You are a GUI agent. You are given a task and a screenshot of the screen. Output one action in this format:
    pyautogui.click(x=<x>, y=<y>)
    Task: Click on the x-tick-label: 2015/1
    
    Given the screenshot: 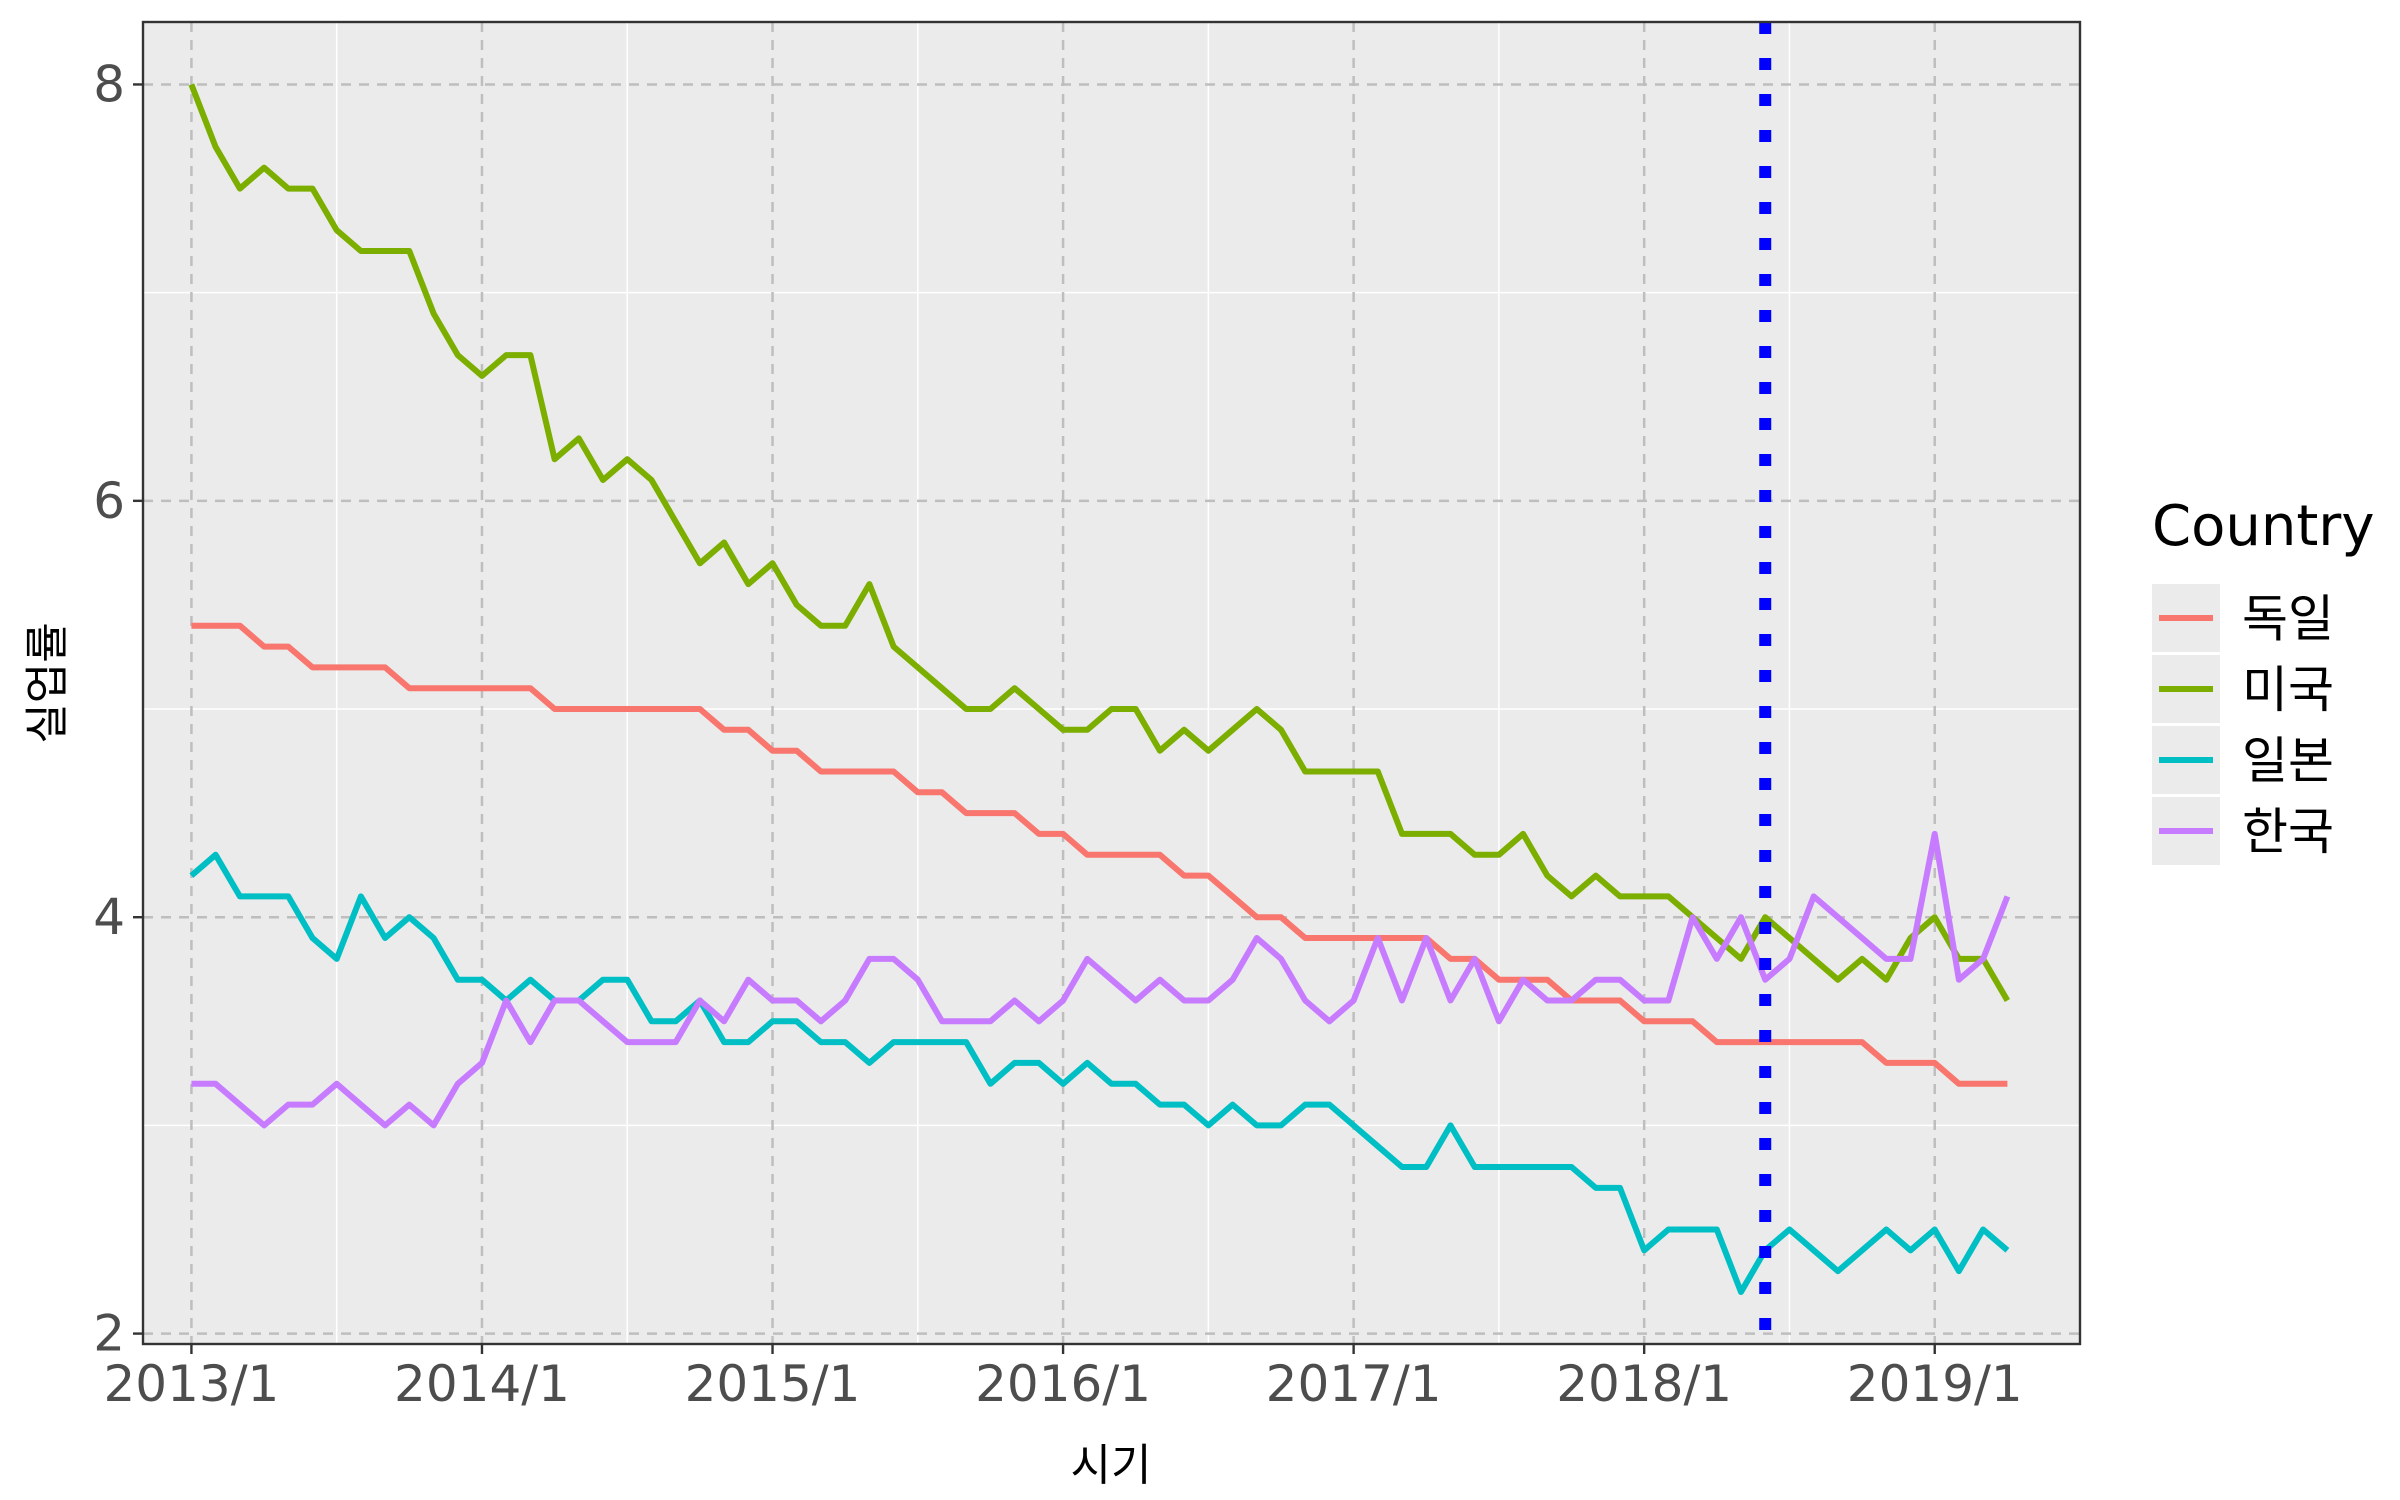 What is the action you would take?
    pyautogui.click(x=773, y=1384)
    